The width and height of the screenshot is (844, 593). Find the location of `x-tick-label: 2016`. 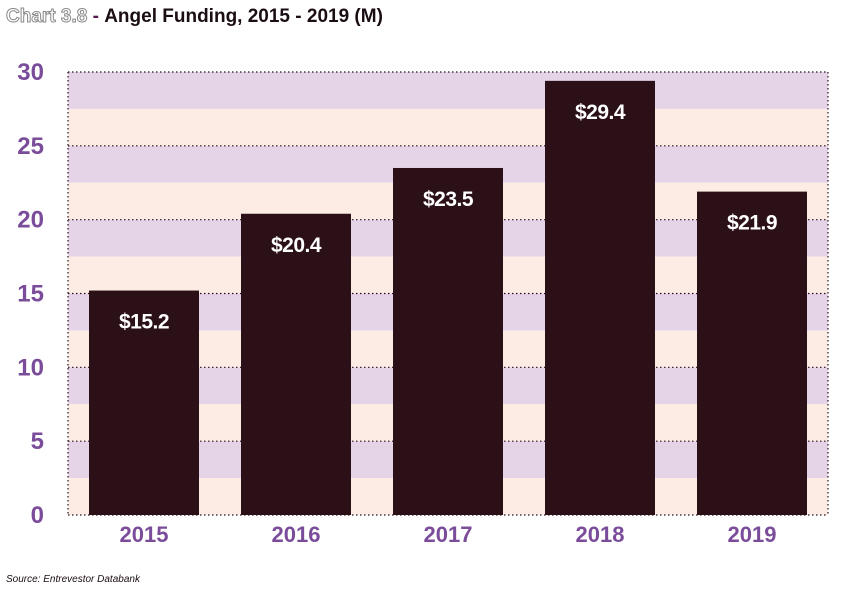

x-tick-label: 2016 is located at coordinates (296, 534).